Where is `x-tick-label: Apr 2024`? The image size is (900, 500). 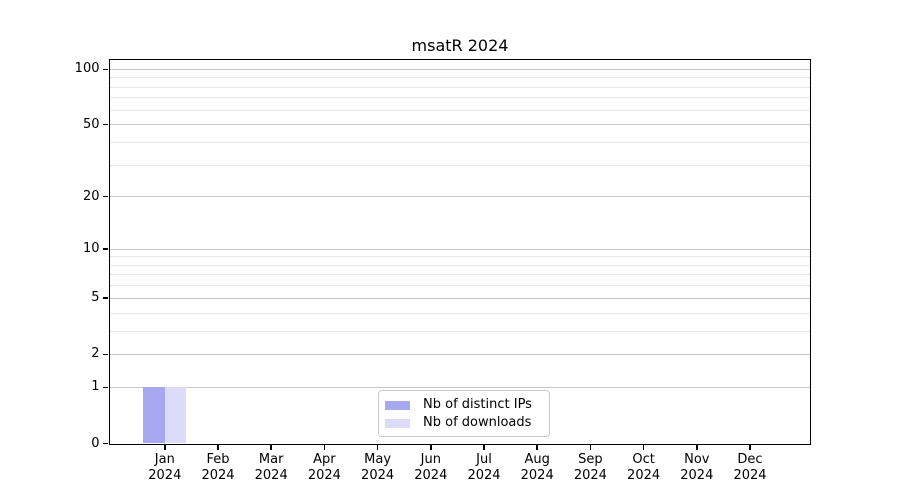
x-tick-label: Apr 2024 is located at coordinates (324, 468).